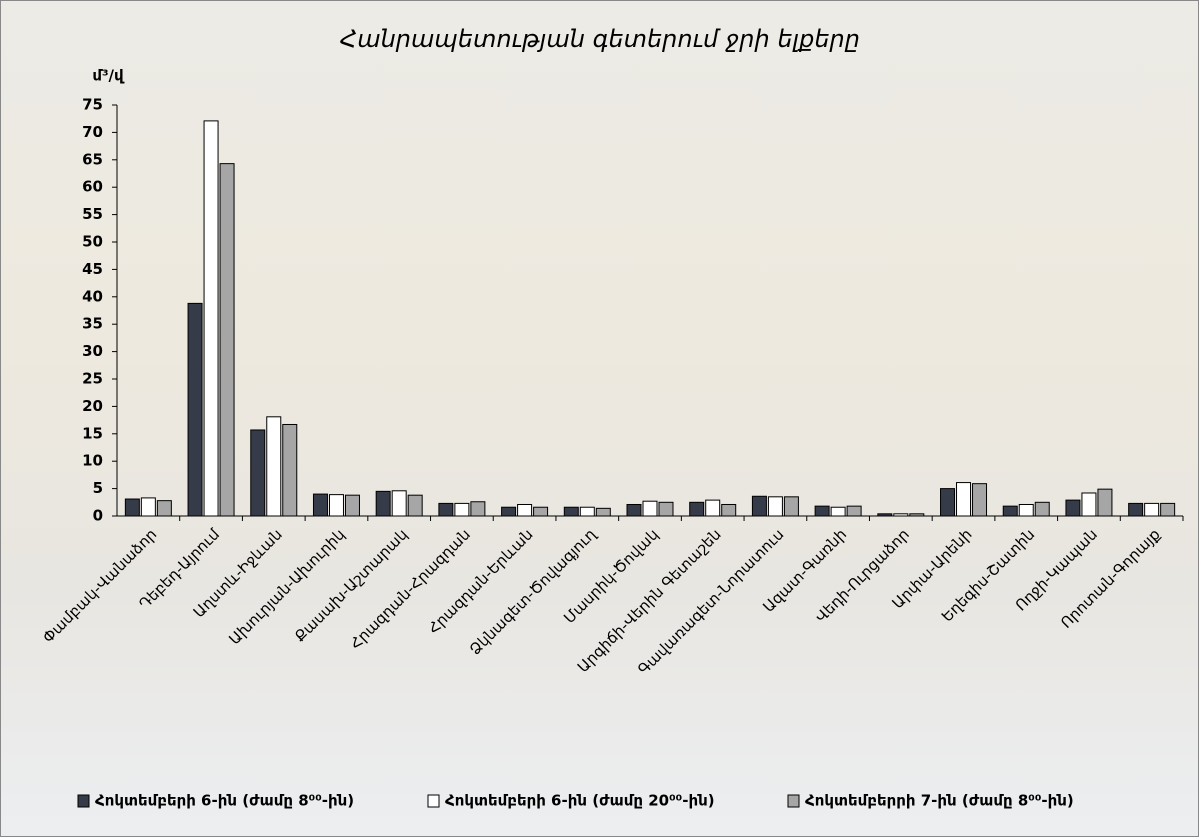 Image resolution: width=1199 pixels, height=837 pixels. Describe the element at coordinates (92, 351) in the screenshot. I see `y-tick-label: 30` at that location.